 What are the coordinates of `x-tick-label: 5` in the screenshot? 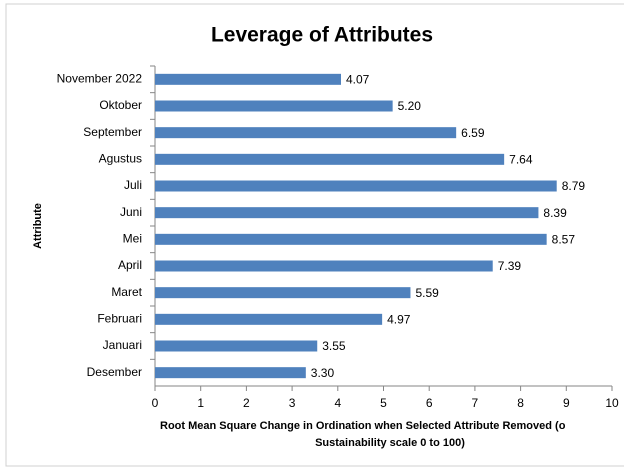 It's located at (383, 403).